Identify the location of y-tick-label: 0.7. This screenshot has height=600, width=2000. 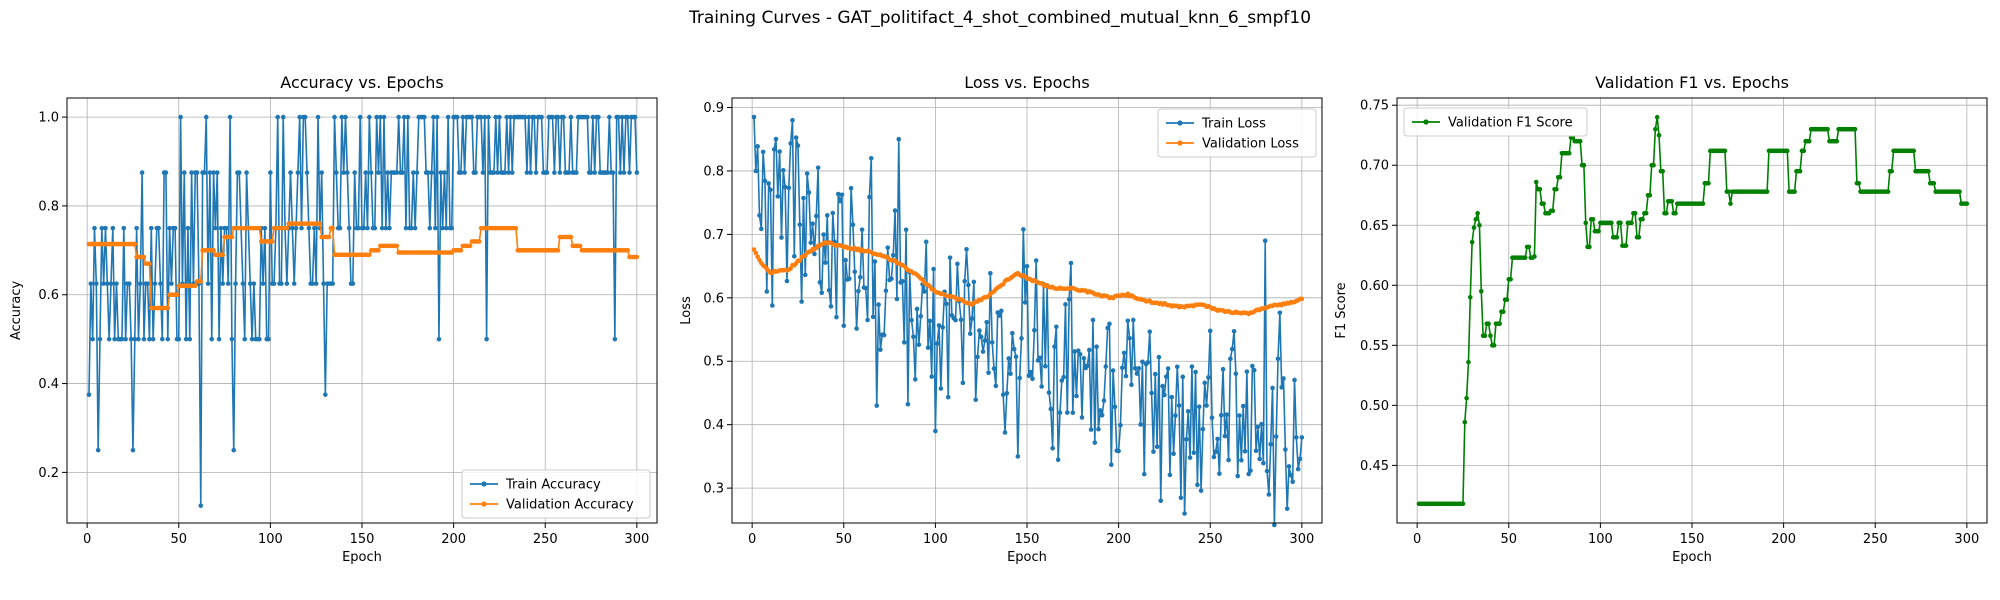
(713, 235).